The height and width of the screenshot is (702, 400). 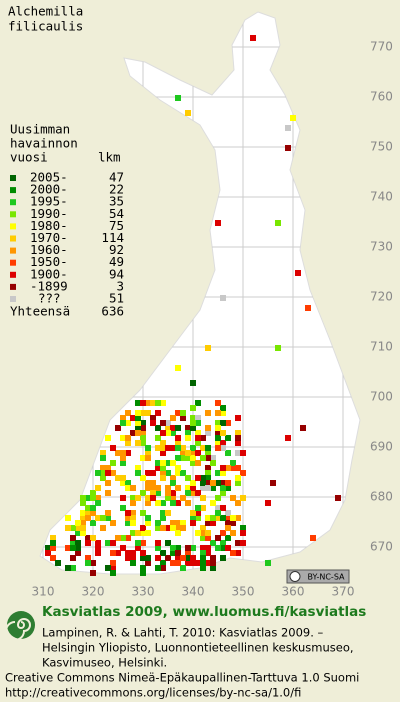 What do you see at coordinates (49, 273) in the screenshot?
I see `legend-label: 1900-` at bounding box center [49, 273].